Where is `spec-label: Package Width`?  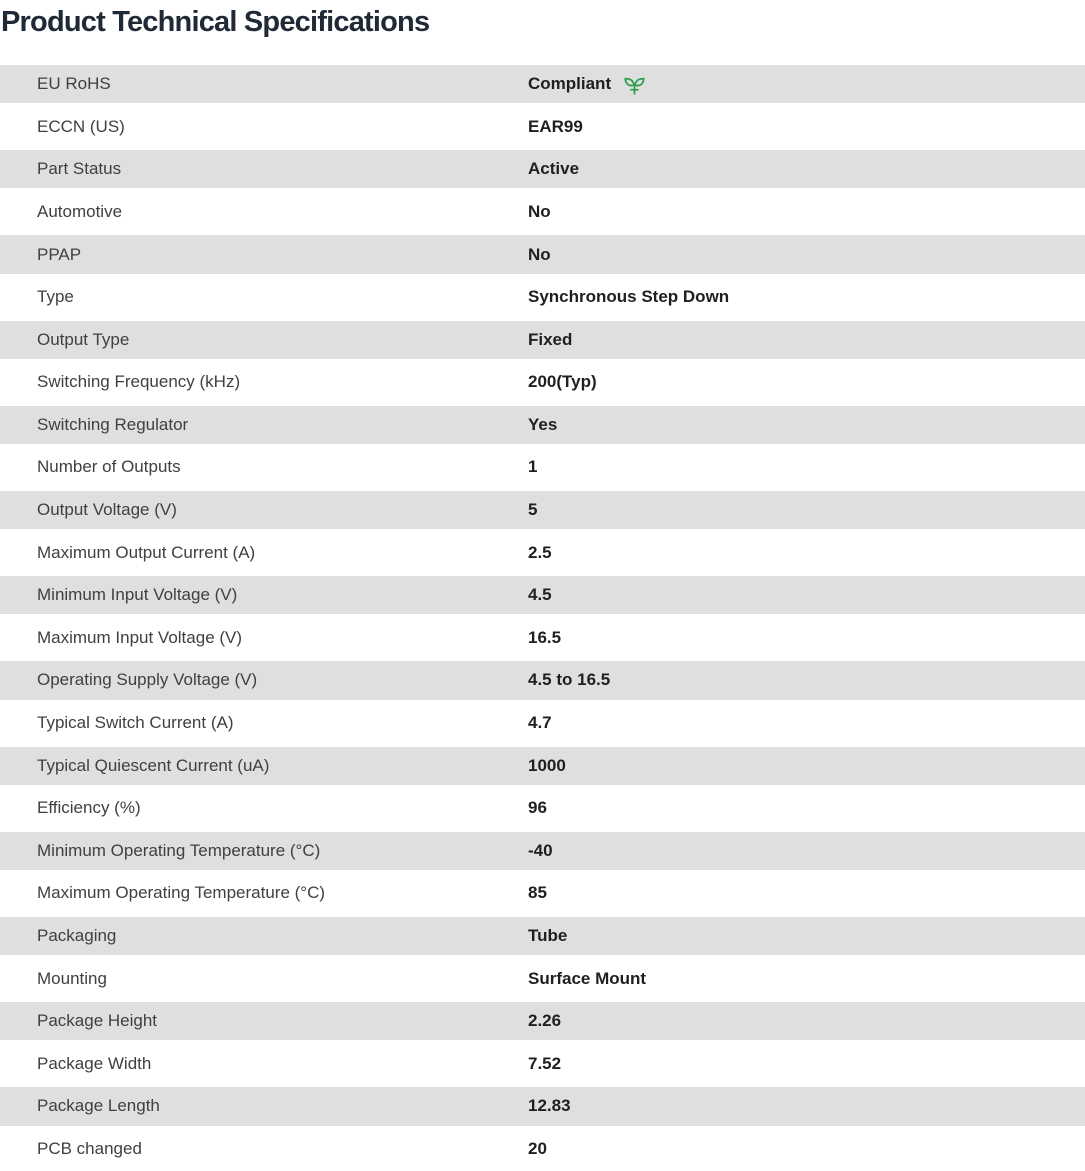 spec-label: Package Width is located at coordinates (94, 1063).